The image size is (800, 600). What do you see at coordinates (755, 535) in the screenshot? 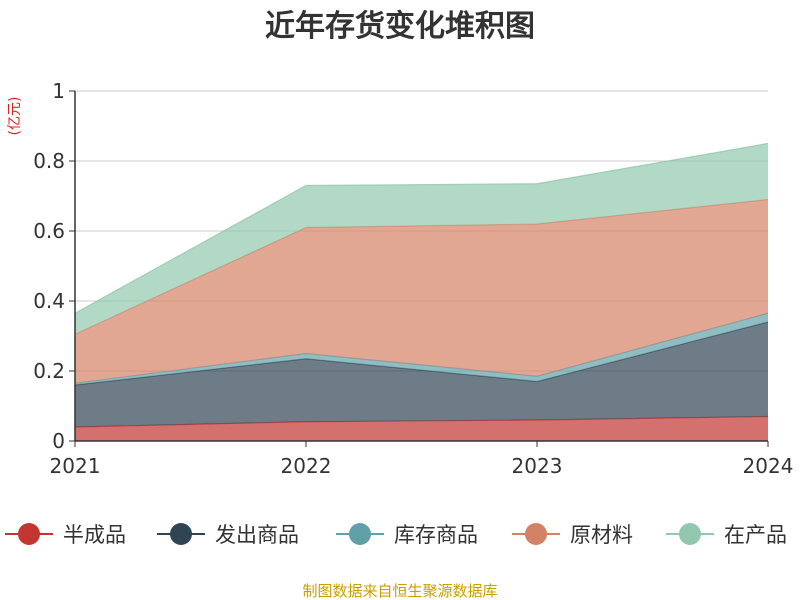
I see `legend-label: 在产品` at bounding box center [755, 535].